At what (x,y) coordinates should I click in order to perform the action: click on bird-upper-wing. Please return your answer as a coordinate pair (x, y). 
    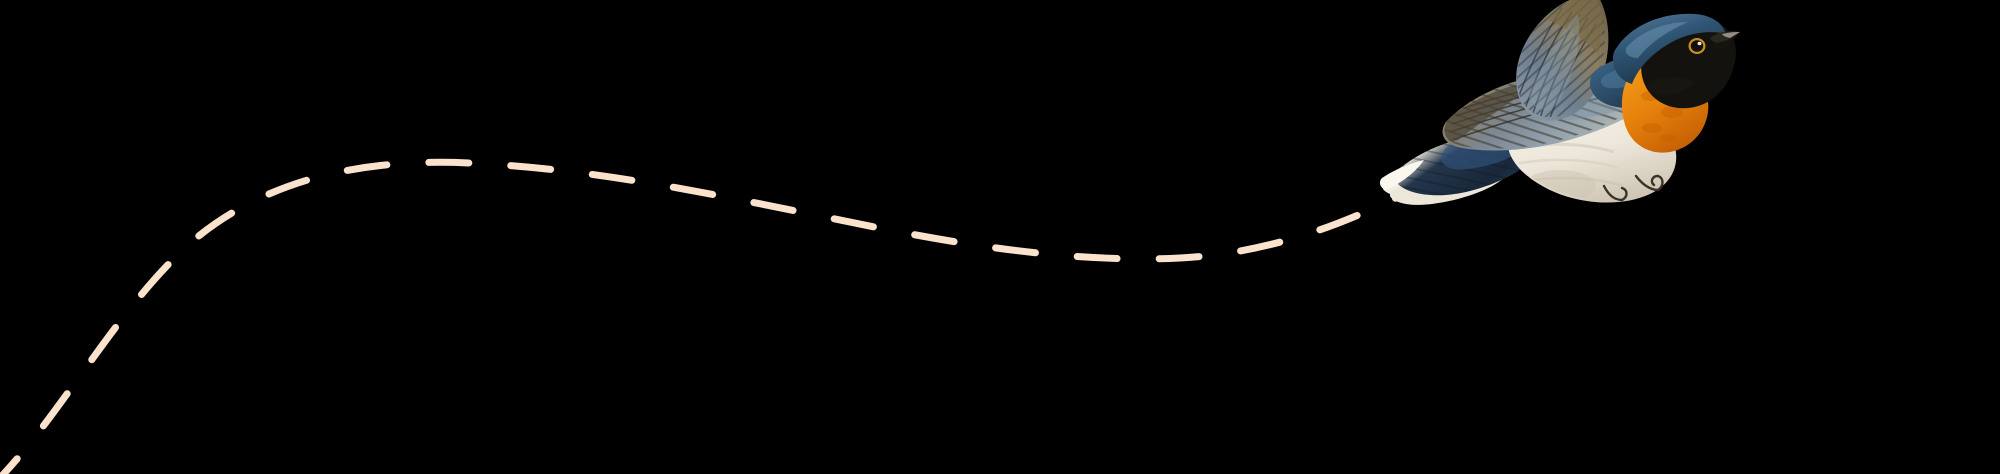
    Looking at the image, I should click on (1562, 60).